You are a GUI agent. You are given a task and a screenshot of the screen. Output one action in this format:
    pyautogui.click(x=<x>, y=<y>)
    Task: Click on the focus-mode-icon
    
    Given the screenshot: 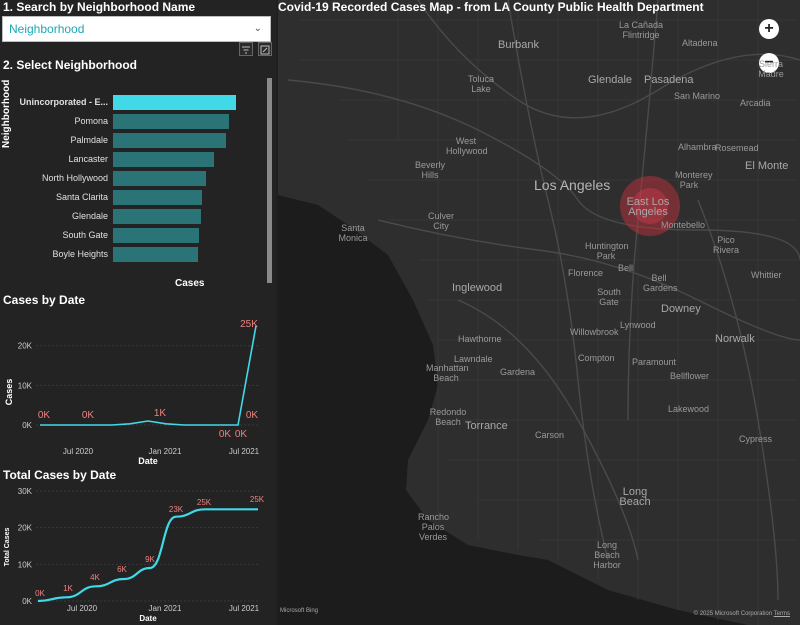 What is the action you would take?
    pyautogui.click(x=265, y=49)
    